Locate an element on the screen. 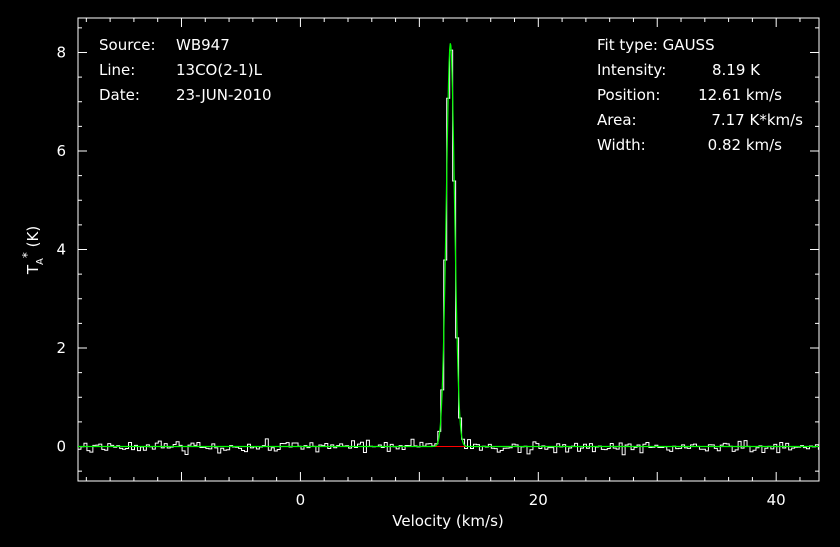 This screenshot has width=840, height=547. svg-text: TA* (K) is located at coordinates (33, 250).